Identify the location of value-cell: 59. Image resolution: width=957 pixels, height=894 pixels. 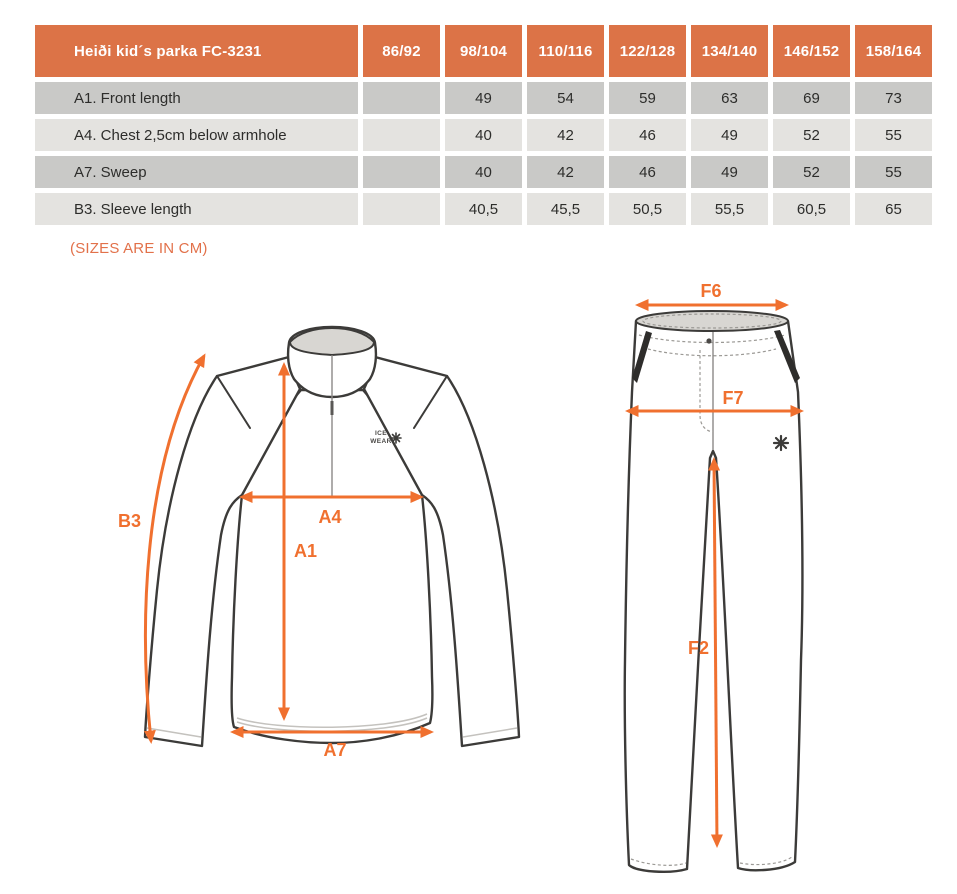
(647, 98).